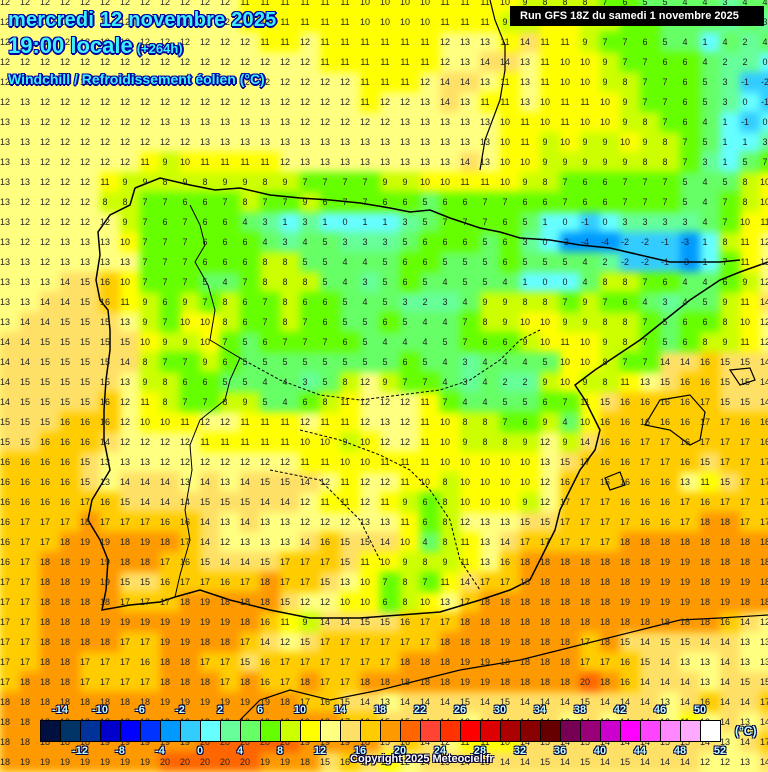 Image resolution: width=768 pixels, height=772 pixels. What do you see at coordinates (620, 710) in the screenshot?
I see `legend-label-top: 42` at bounding box center [620, 710].